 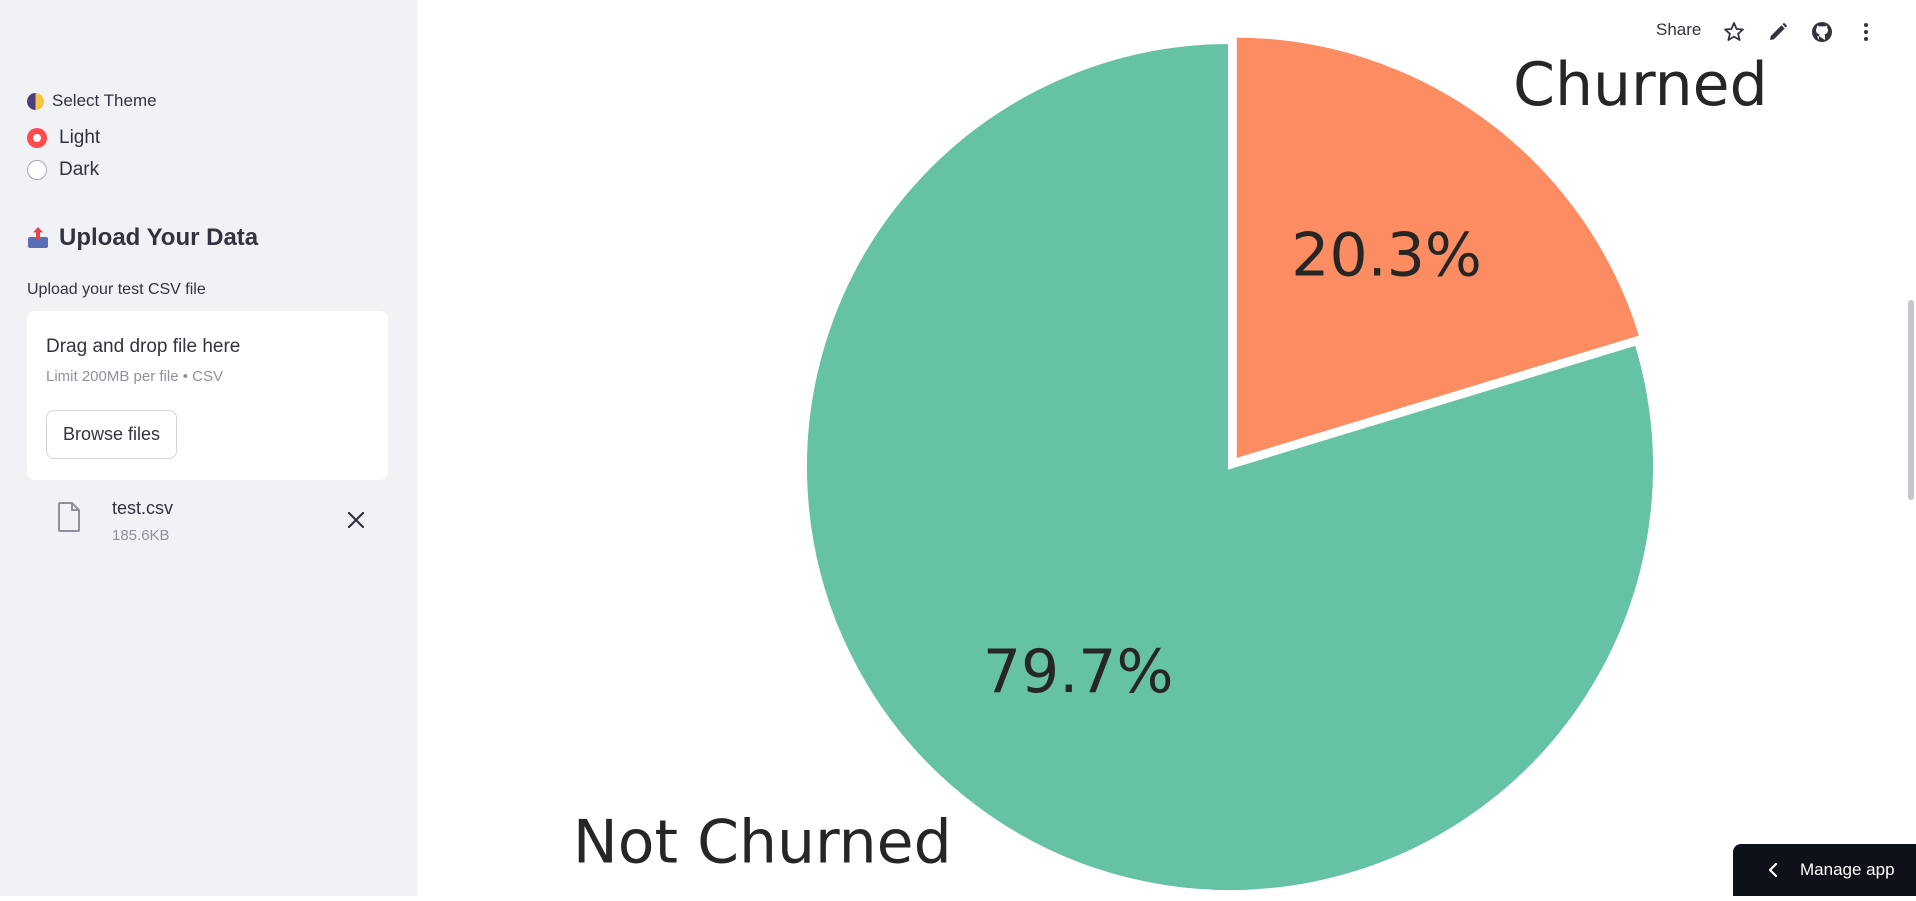 I want to click on share-button: Share, so click(x=1679, y=29).